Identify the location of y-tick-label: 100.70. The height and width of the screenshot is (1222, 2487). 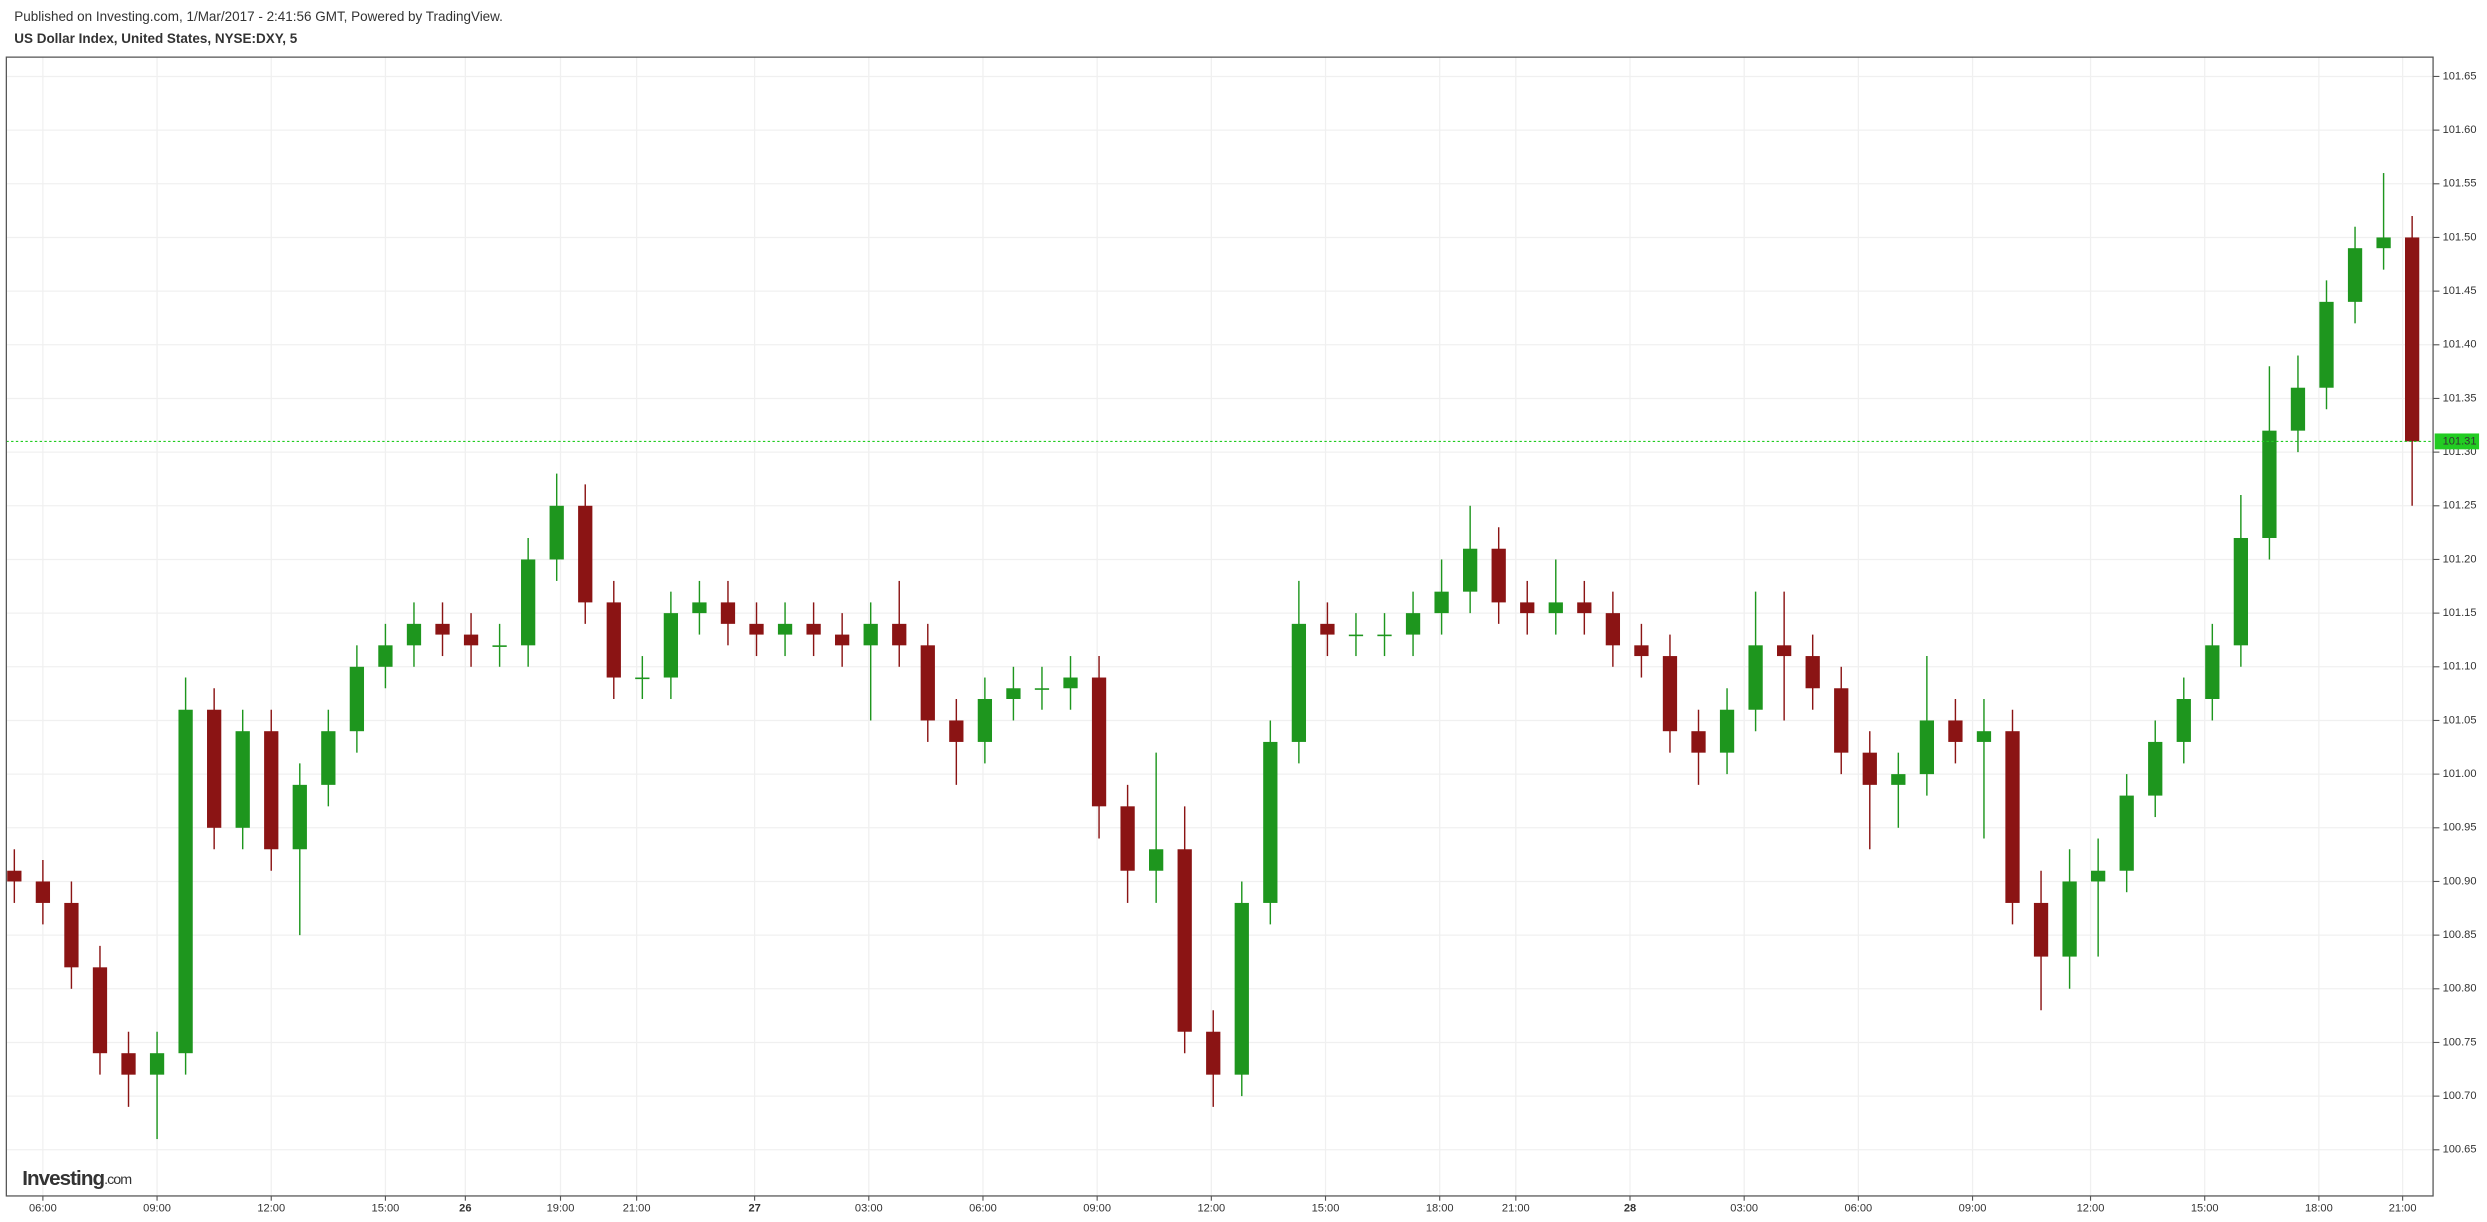
(2460, 1096).